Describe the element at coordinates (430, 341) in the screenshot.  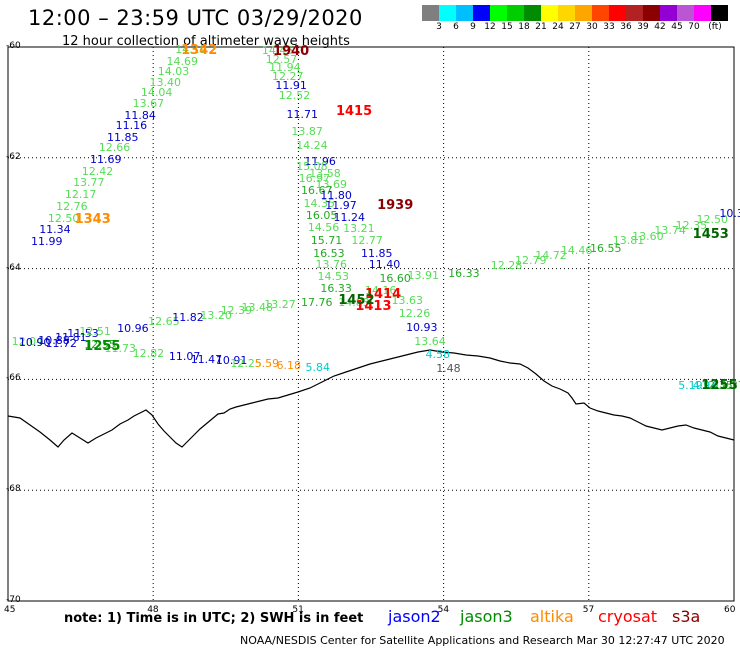
I see `wave-height-value: 13.64` at that location.